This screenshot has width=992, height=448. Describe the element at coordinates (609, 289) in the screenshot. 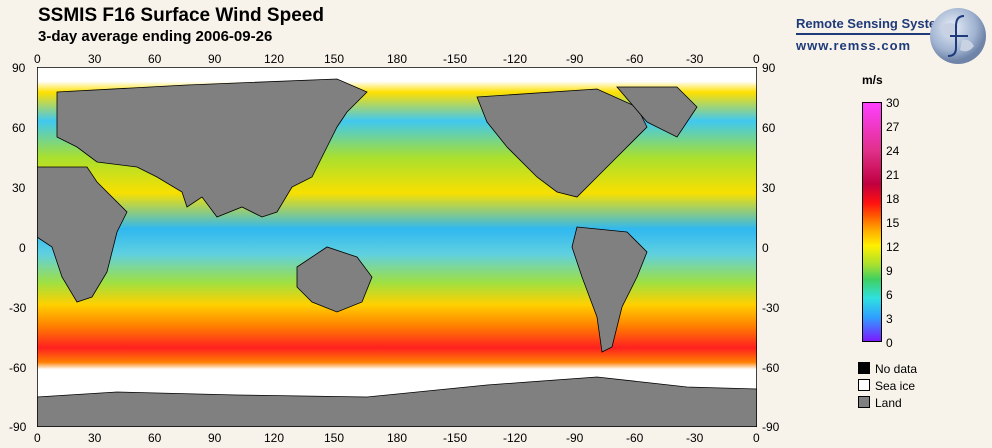

I see `land-south-america` at that location.